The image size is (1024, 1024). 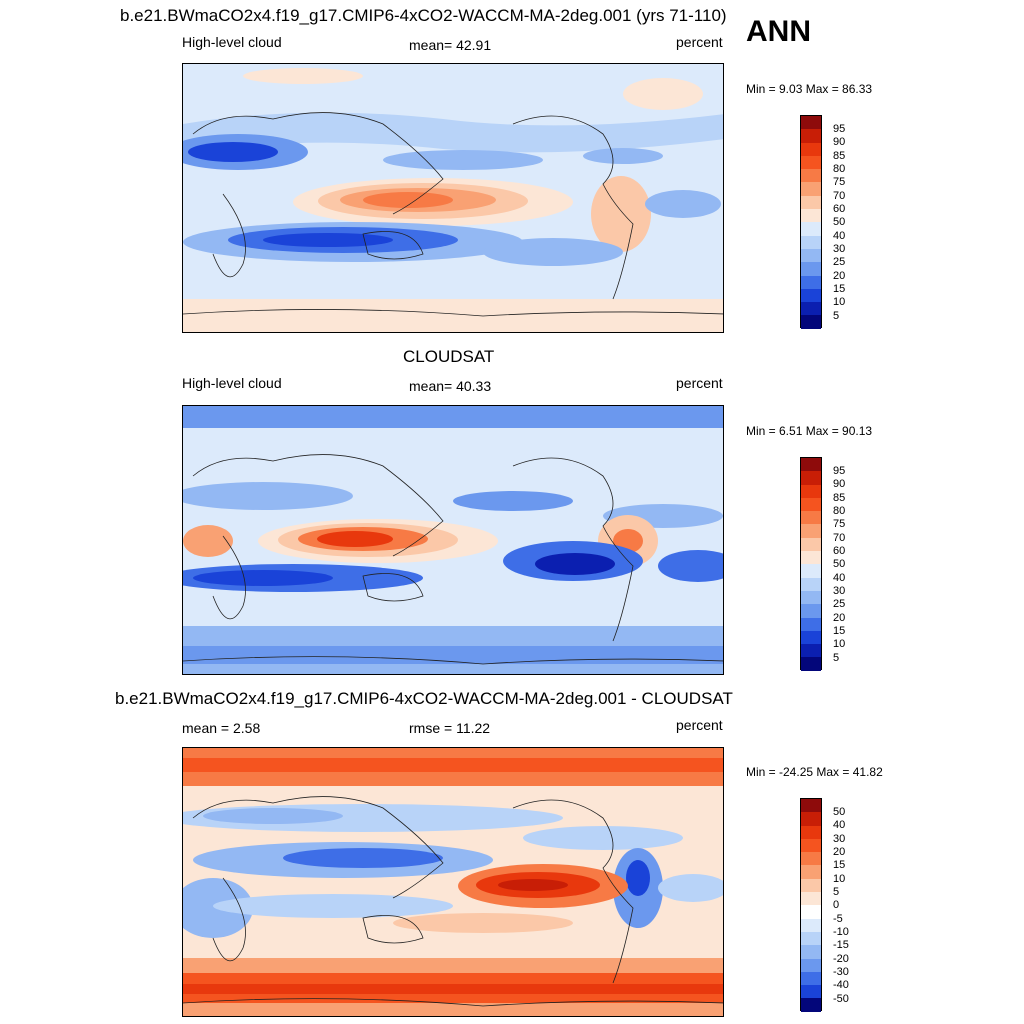 What do you see at coordinates (809, 89) in the screenshot?
I see `panel-1-minmax: Min = 9.03 Max = 86.33` at bounding box center [809, 89].